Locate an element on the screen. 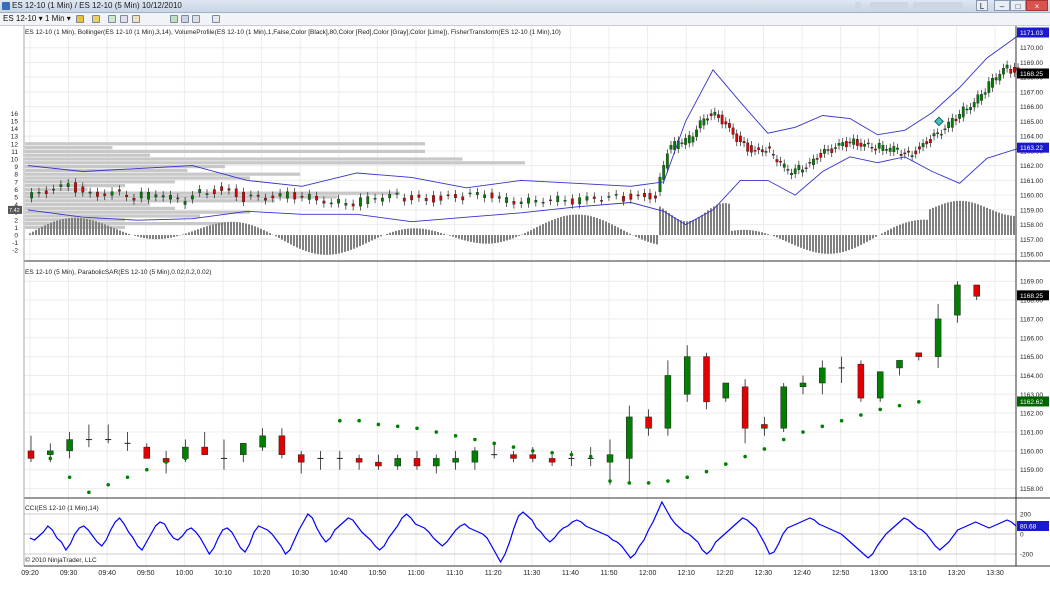 The height and width of the screenshot is (591, 1050). time-label: 12:30 is located at coordinates (764, 573).